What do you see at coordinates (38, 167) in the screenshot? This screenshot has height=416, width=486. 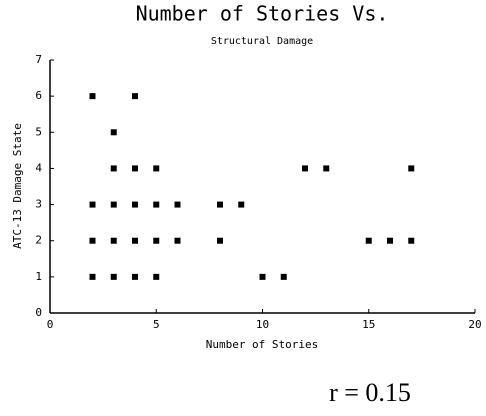 I see `y-tick-label: 4` at bounding box center [38, 167].